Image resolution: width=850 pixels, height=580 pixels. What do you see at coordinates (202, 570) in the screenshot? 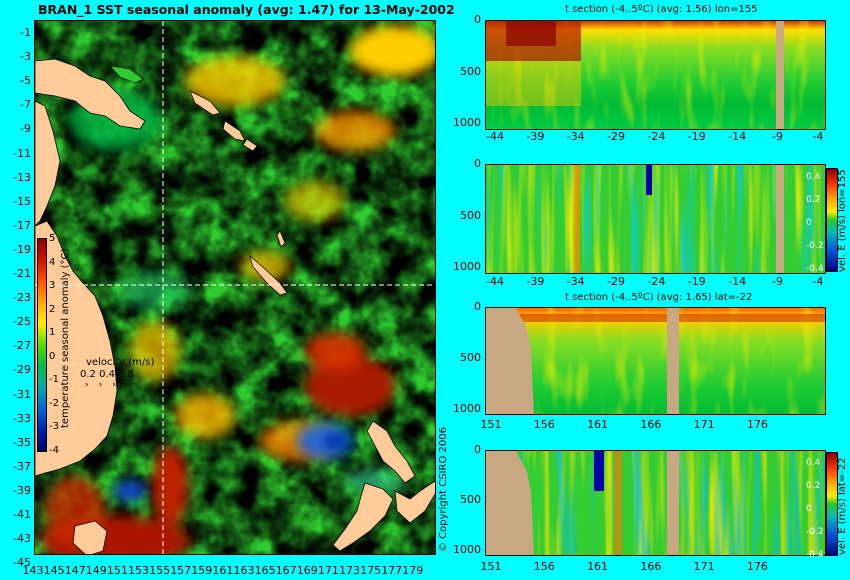
I see `map-lon-tick: 159` at bounding box center [202, 570].